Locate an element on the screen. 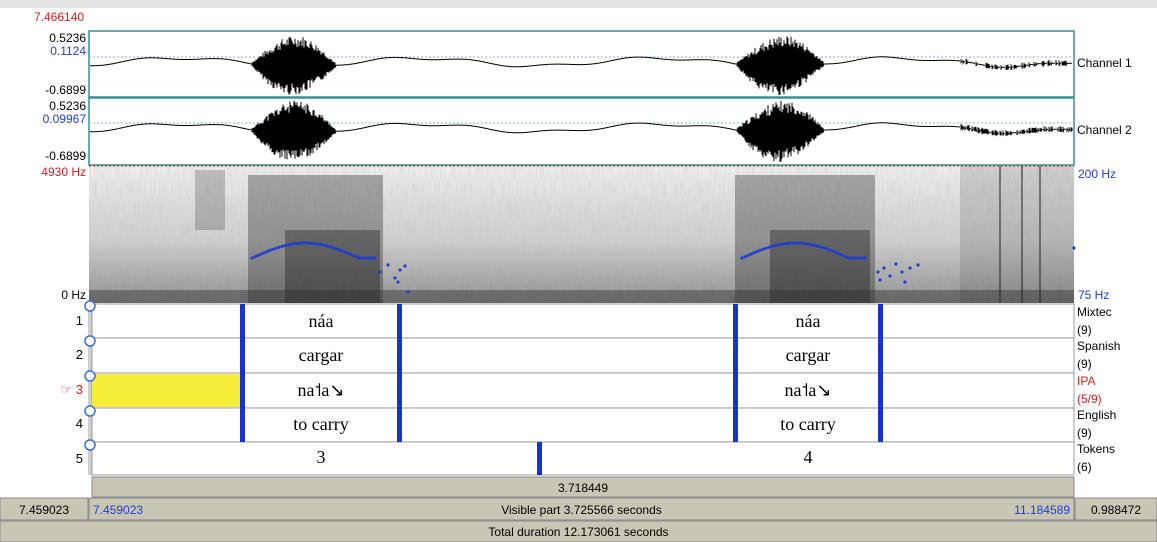 The image size is (1157, 542). selection-duration: 3.718449 is located at coordinates (583, 488).